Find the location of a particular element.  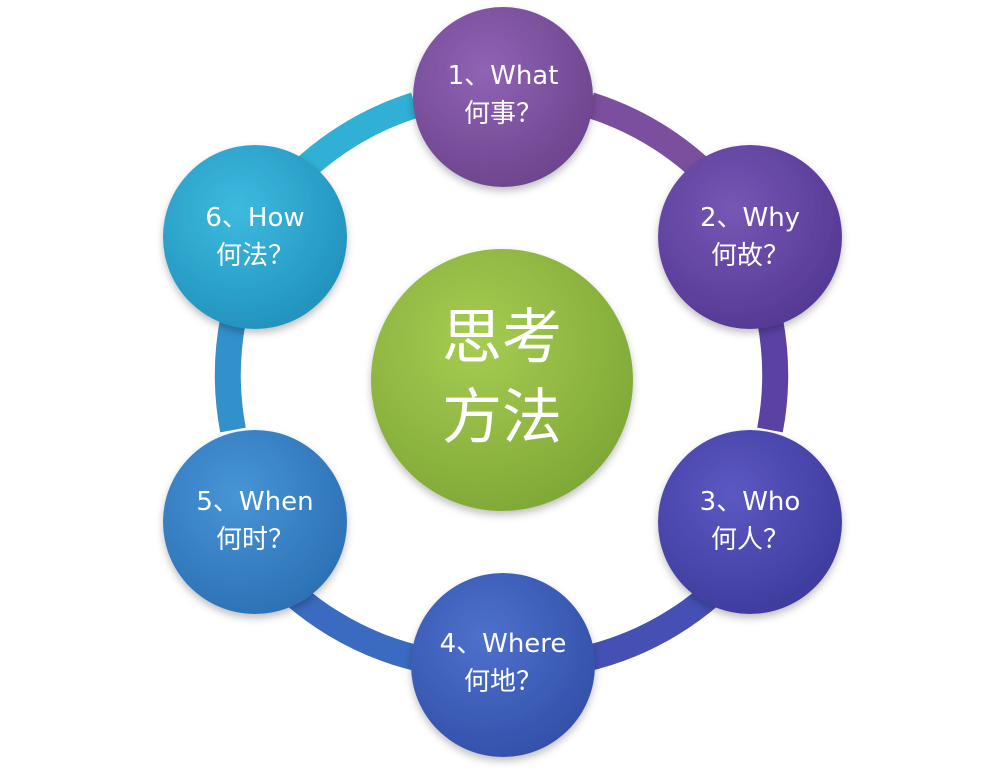

node-where: 4、Where 何地？ is located at coordinates (503, 665).